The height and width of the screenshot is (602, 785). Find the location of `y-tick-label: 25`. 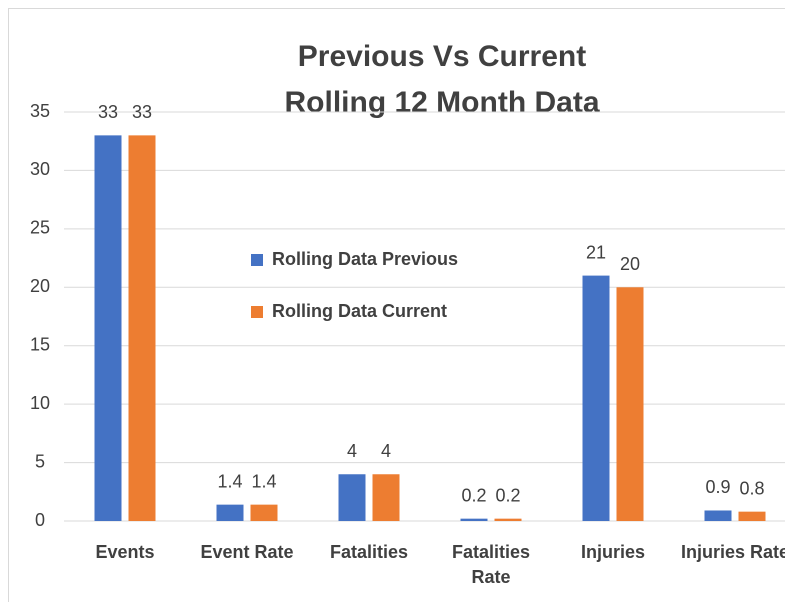

y-tick-label: 25 is located at coordinates (40, 228).